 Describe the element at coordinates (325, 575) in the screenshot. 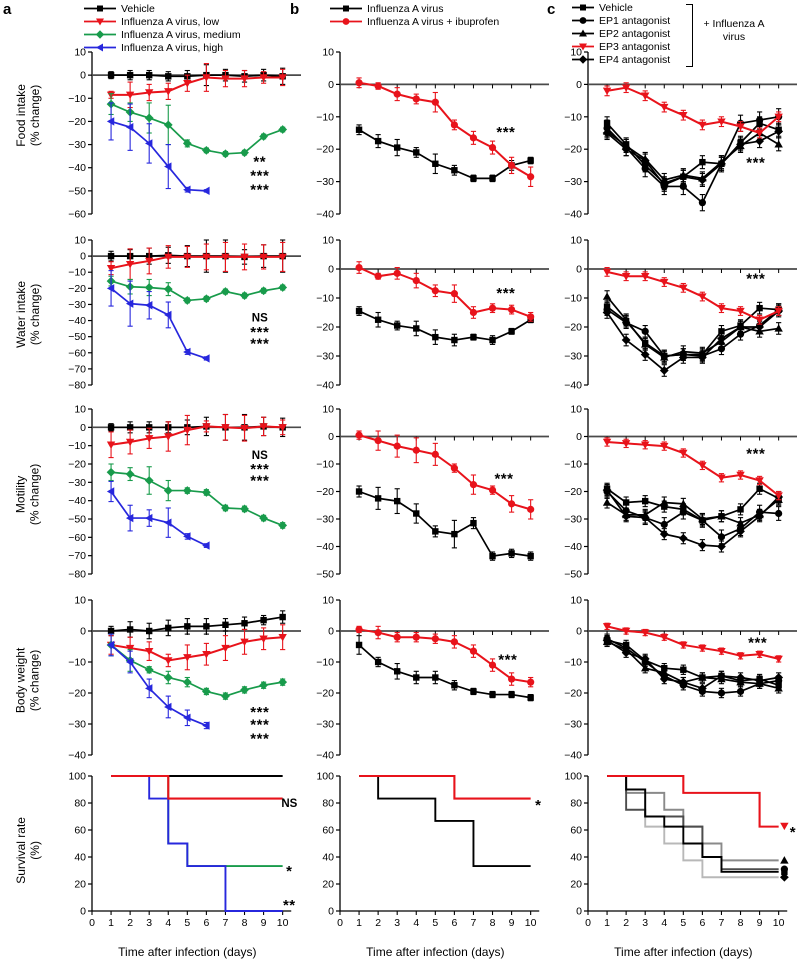

I see `svg-text: −50` at that location.